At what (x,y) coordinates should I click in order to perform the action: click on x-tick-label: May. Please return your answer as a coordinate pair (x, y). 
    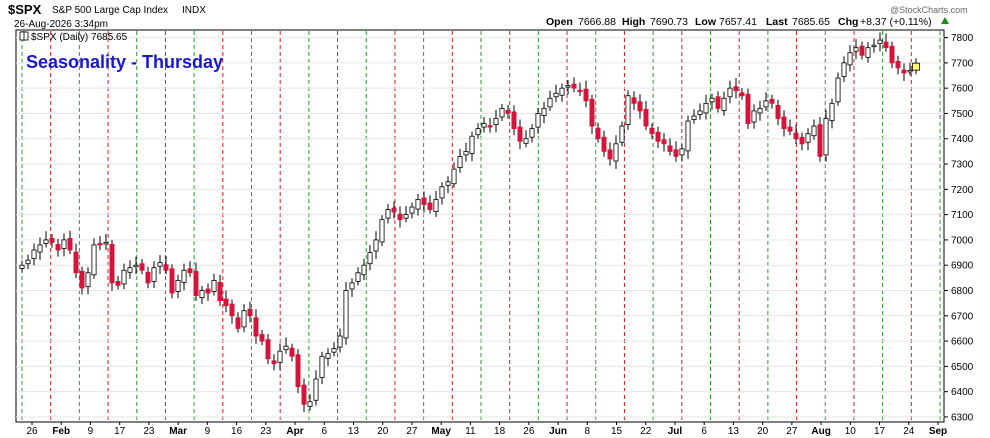
    Looking at the image, I should click on (441, 431).